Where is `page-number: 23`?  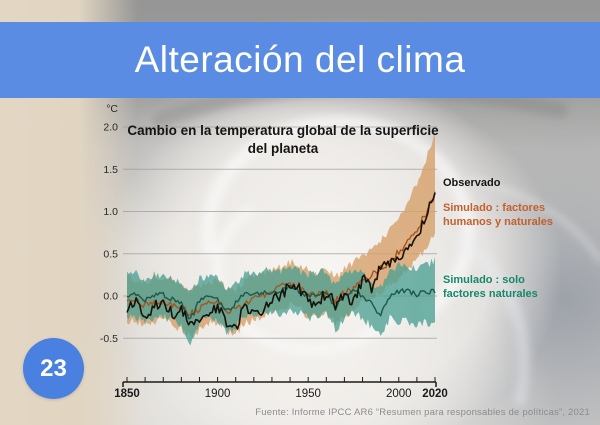
page-number: 23 is located at coordinates (53, 368).